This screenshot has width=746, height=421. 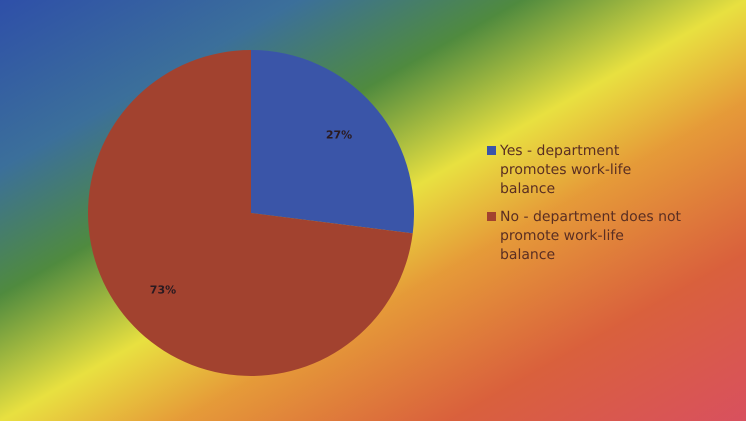 I want to click on data-label: 27%, so click(x=339, y=135).